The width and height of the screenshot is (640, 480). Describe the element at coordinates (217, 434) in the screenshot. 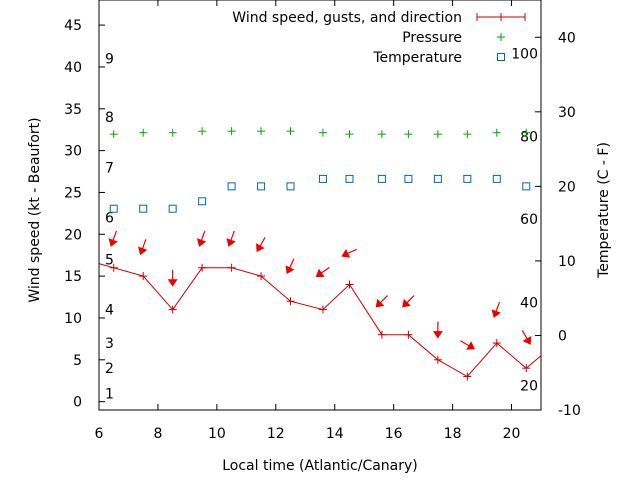

I see `x-tick-label: 10` at that location.